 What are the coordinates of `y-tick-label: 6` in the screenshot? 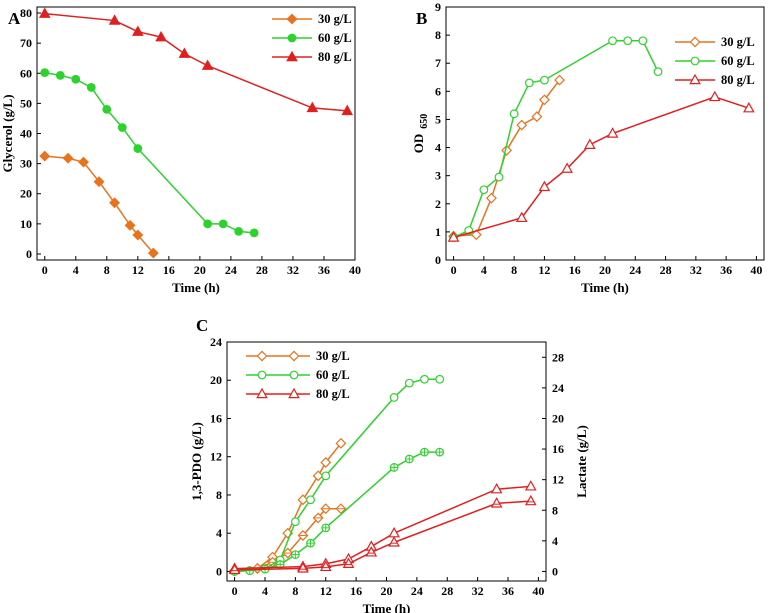 It's located at (438, 91).